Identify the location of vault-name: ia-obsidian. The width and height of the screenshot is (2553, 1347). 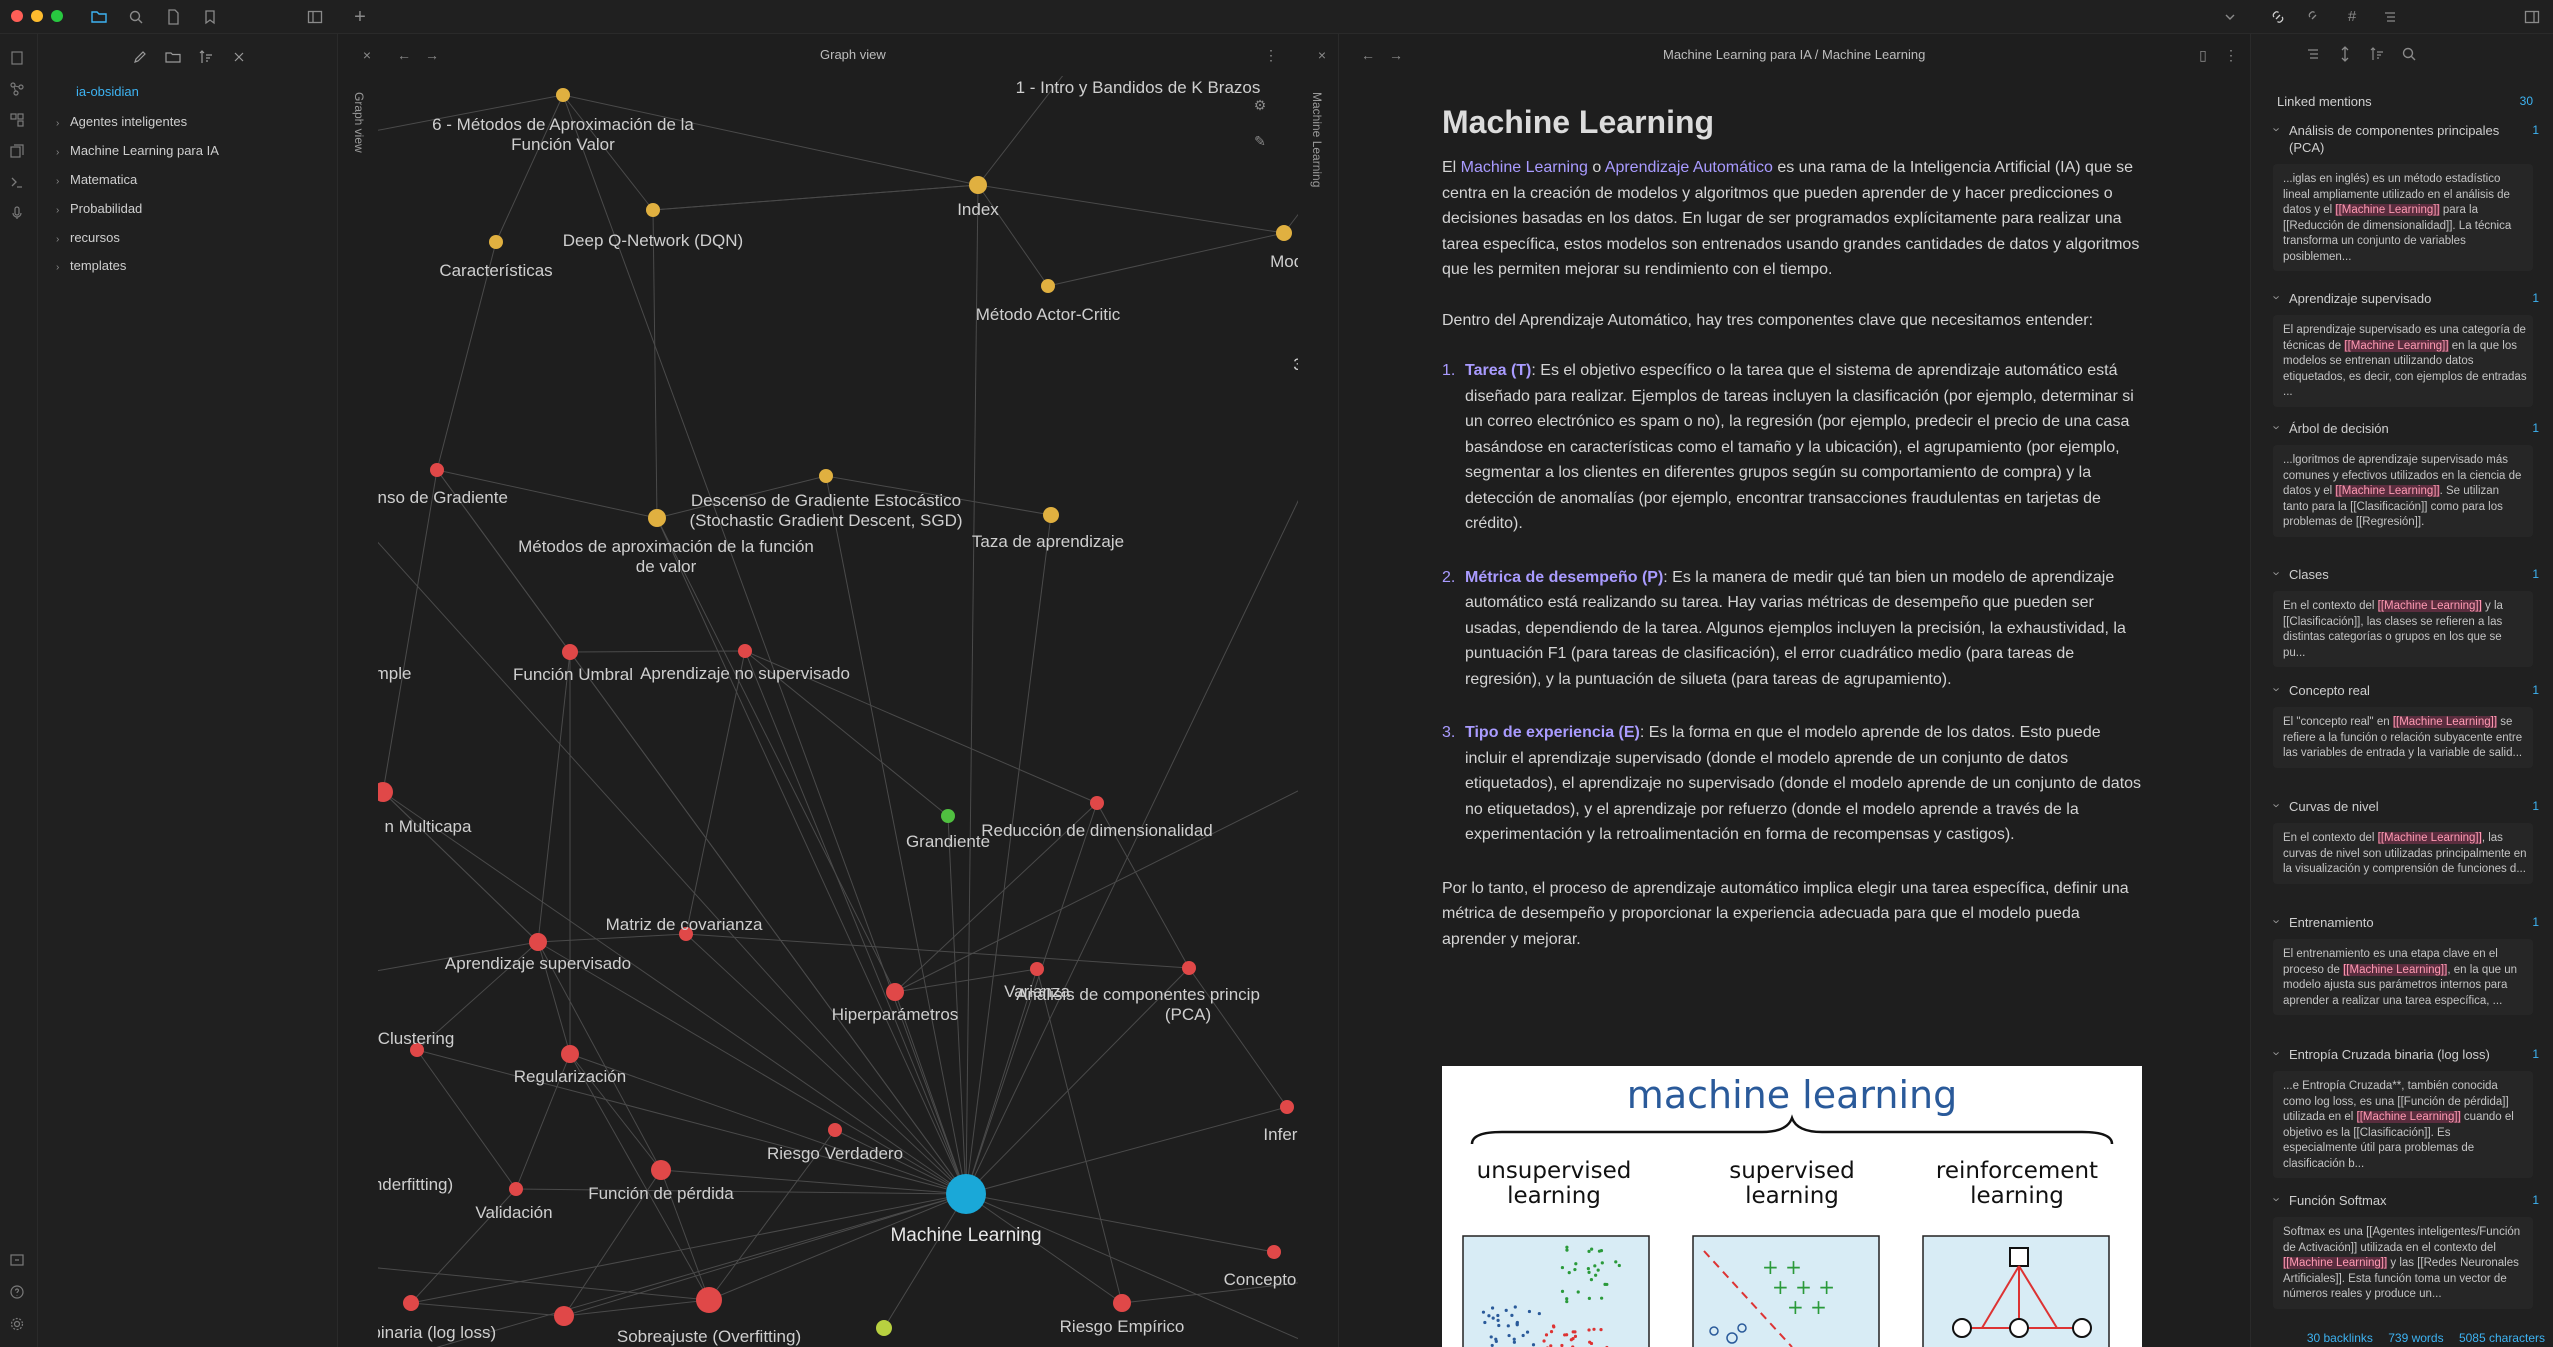
(107, 91).